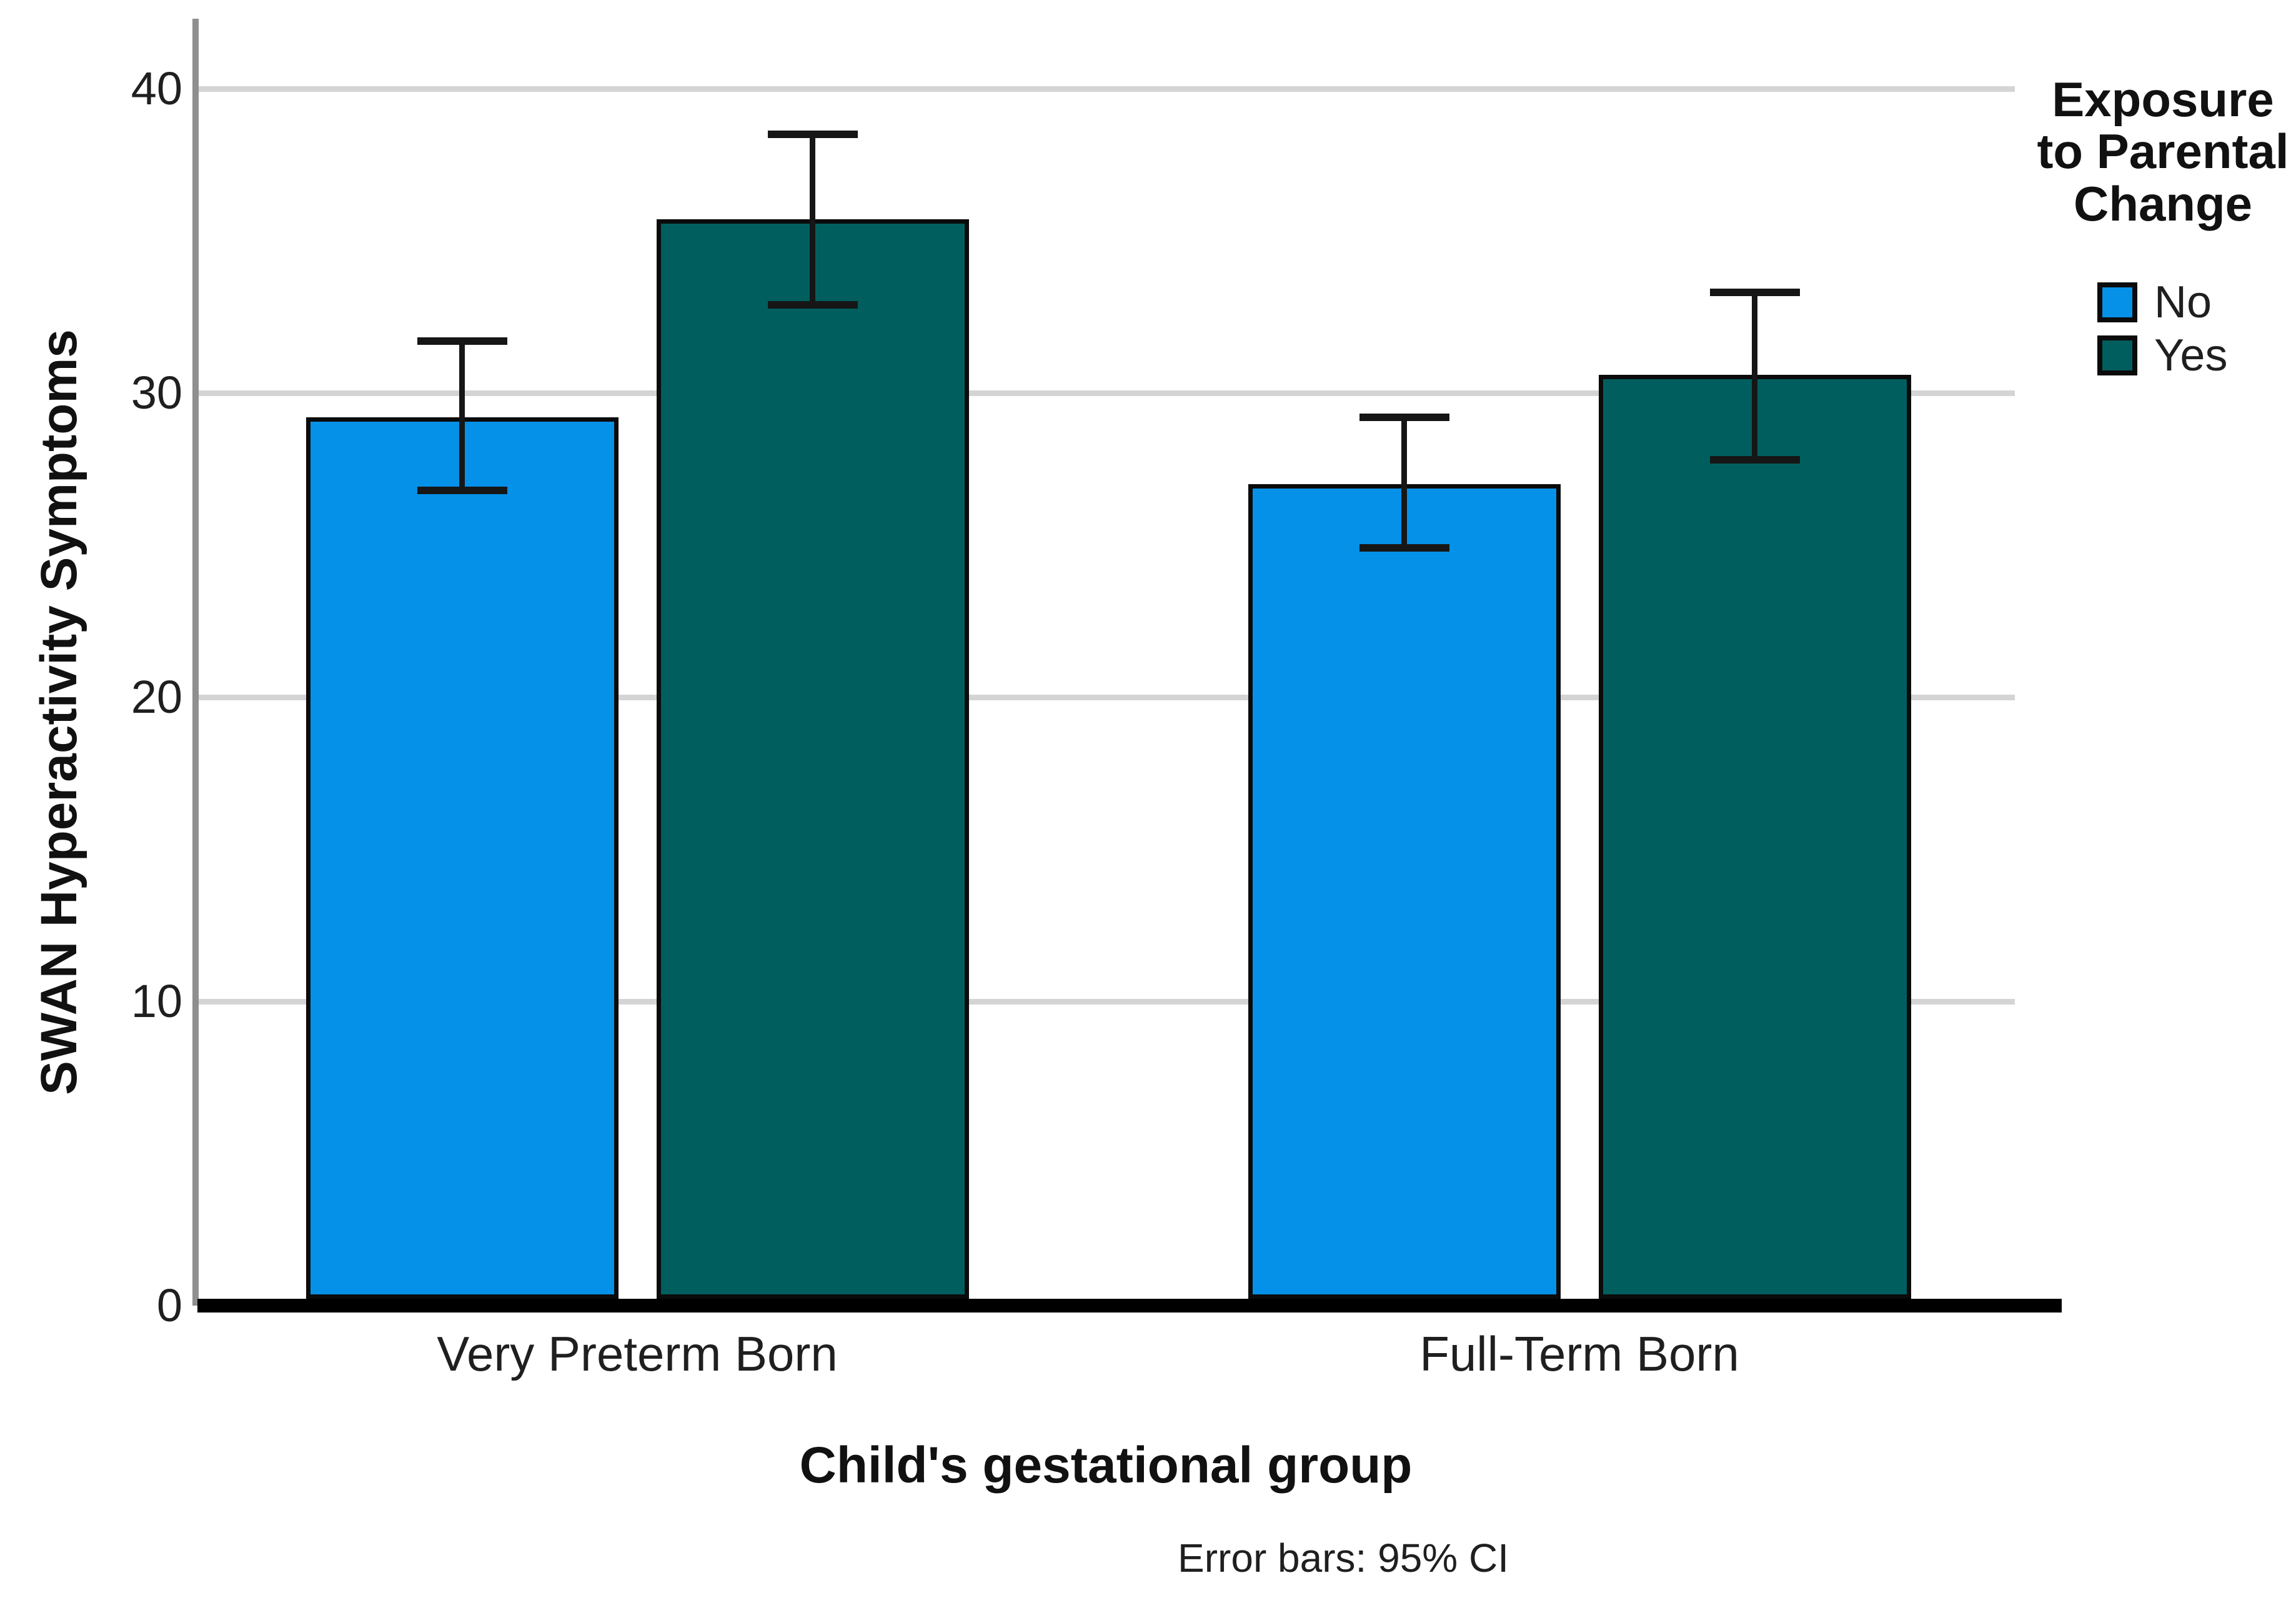 Image resolution: width=2296 pixels, height=1598 pixels. Describe the element at coordinates (2183, 302) in the screenshot. I see `legend-label-no: No` at that location.